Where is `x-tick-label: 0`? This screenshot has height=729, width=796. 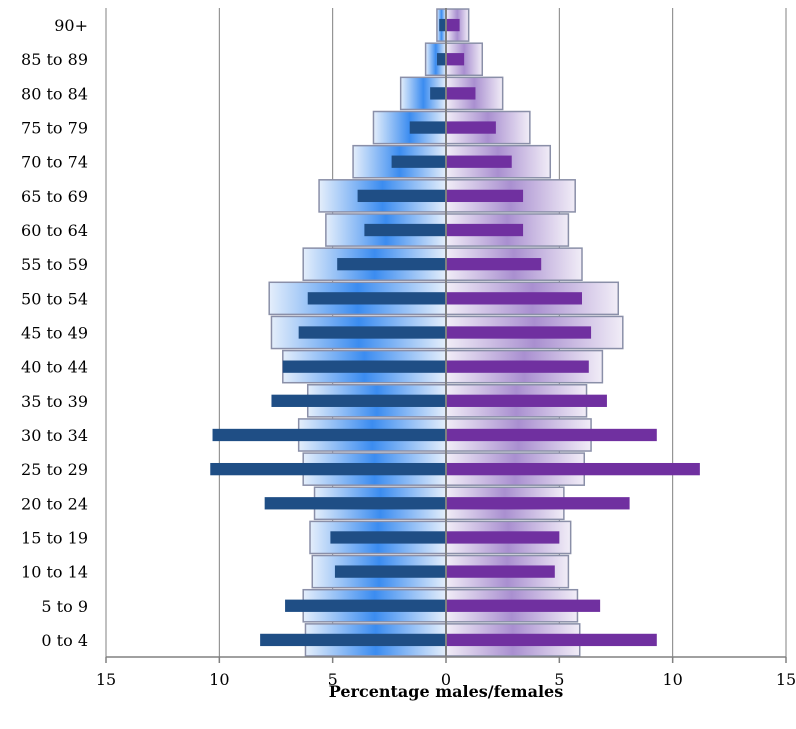 x-tick-label: 0 is located at coordinates (446, 679).